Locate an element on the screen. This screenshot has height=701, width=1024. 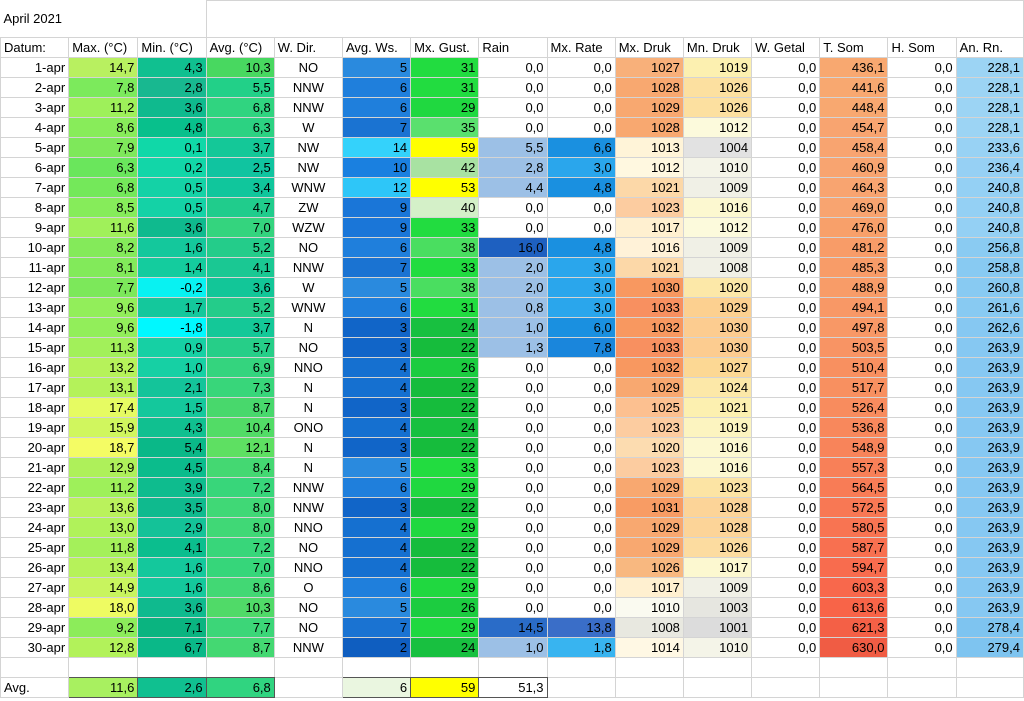
table-cell: 4,3 is located at coordinates (172, 427).